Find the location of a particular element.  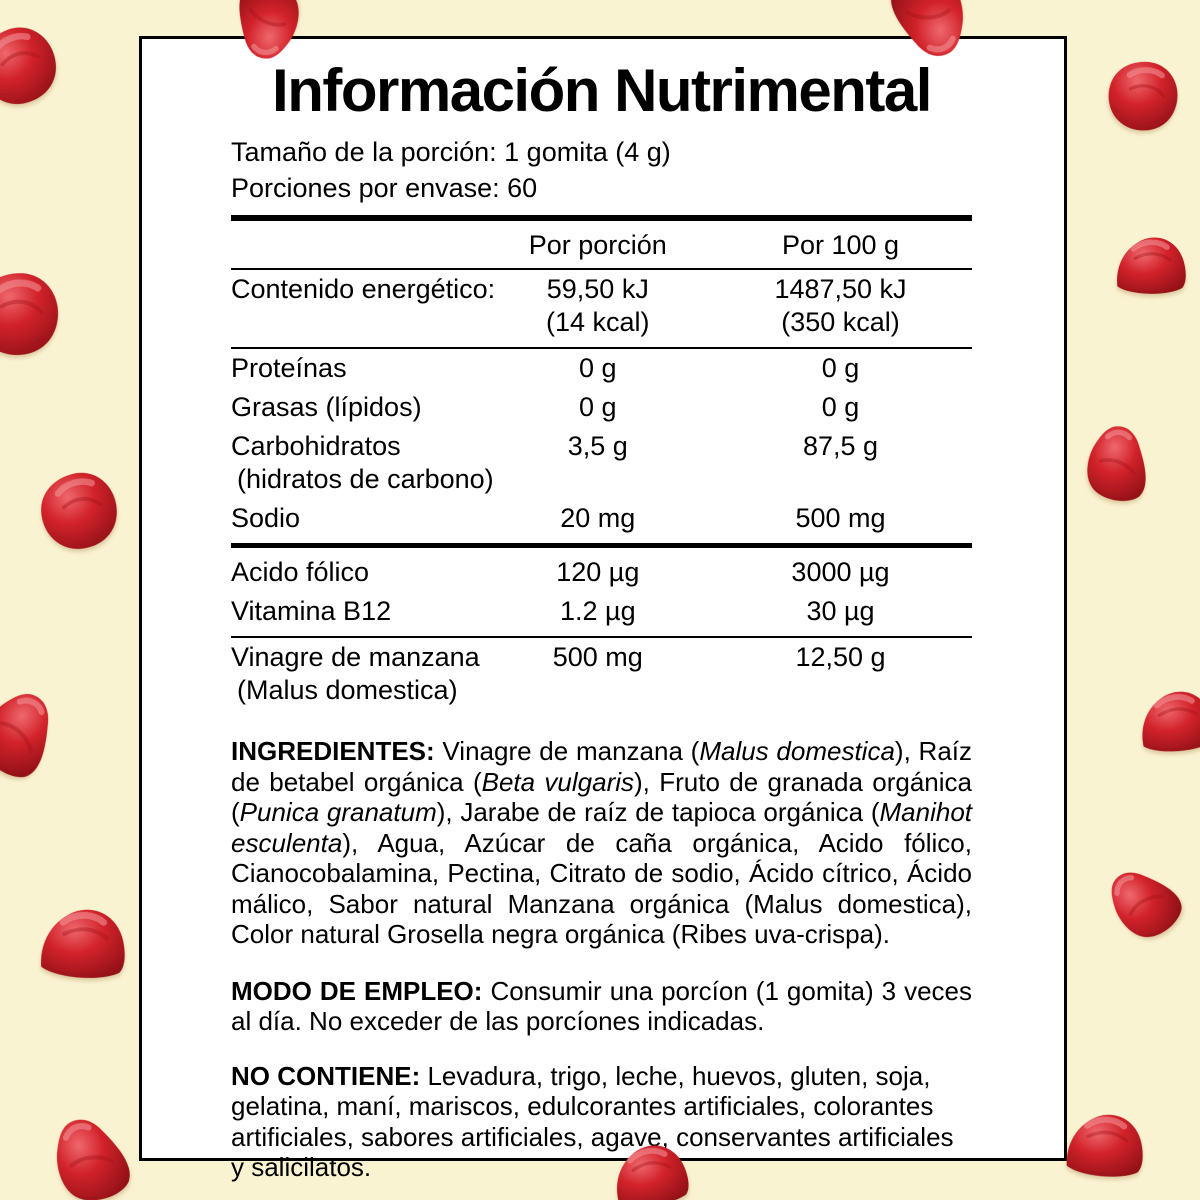

nutrient-label-subtext: (hidratos de carbono) is located at coordinates (365, 479).